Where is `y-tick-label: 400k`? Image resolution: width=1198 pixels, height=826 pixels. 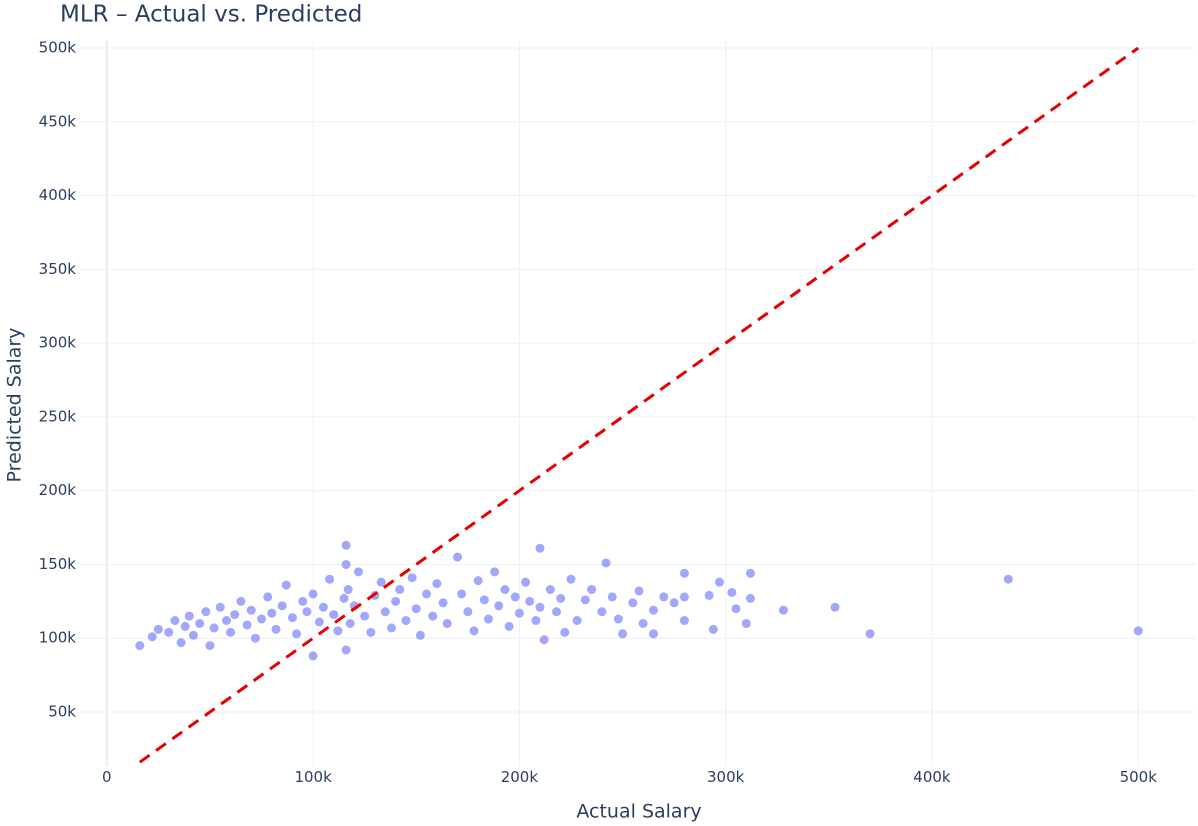
y-tick-label: 400k is located at coordinates (58, 195).